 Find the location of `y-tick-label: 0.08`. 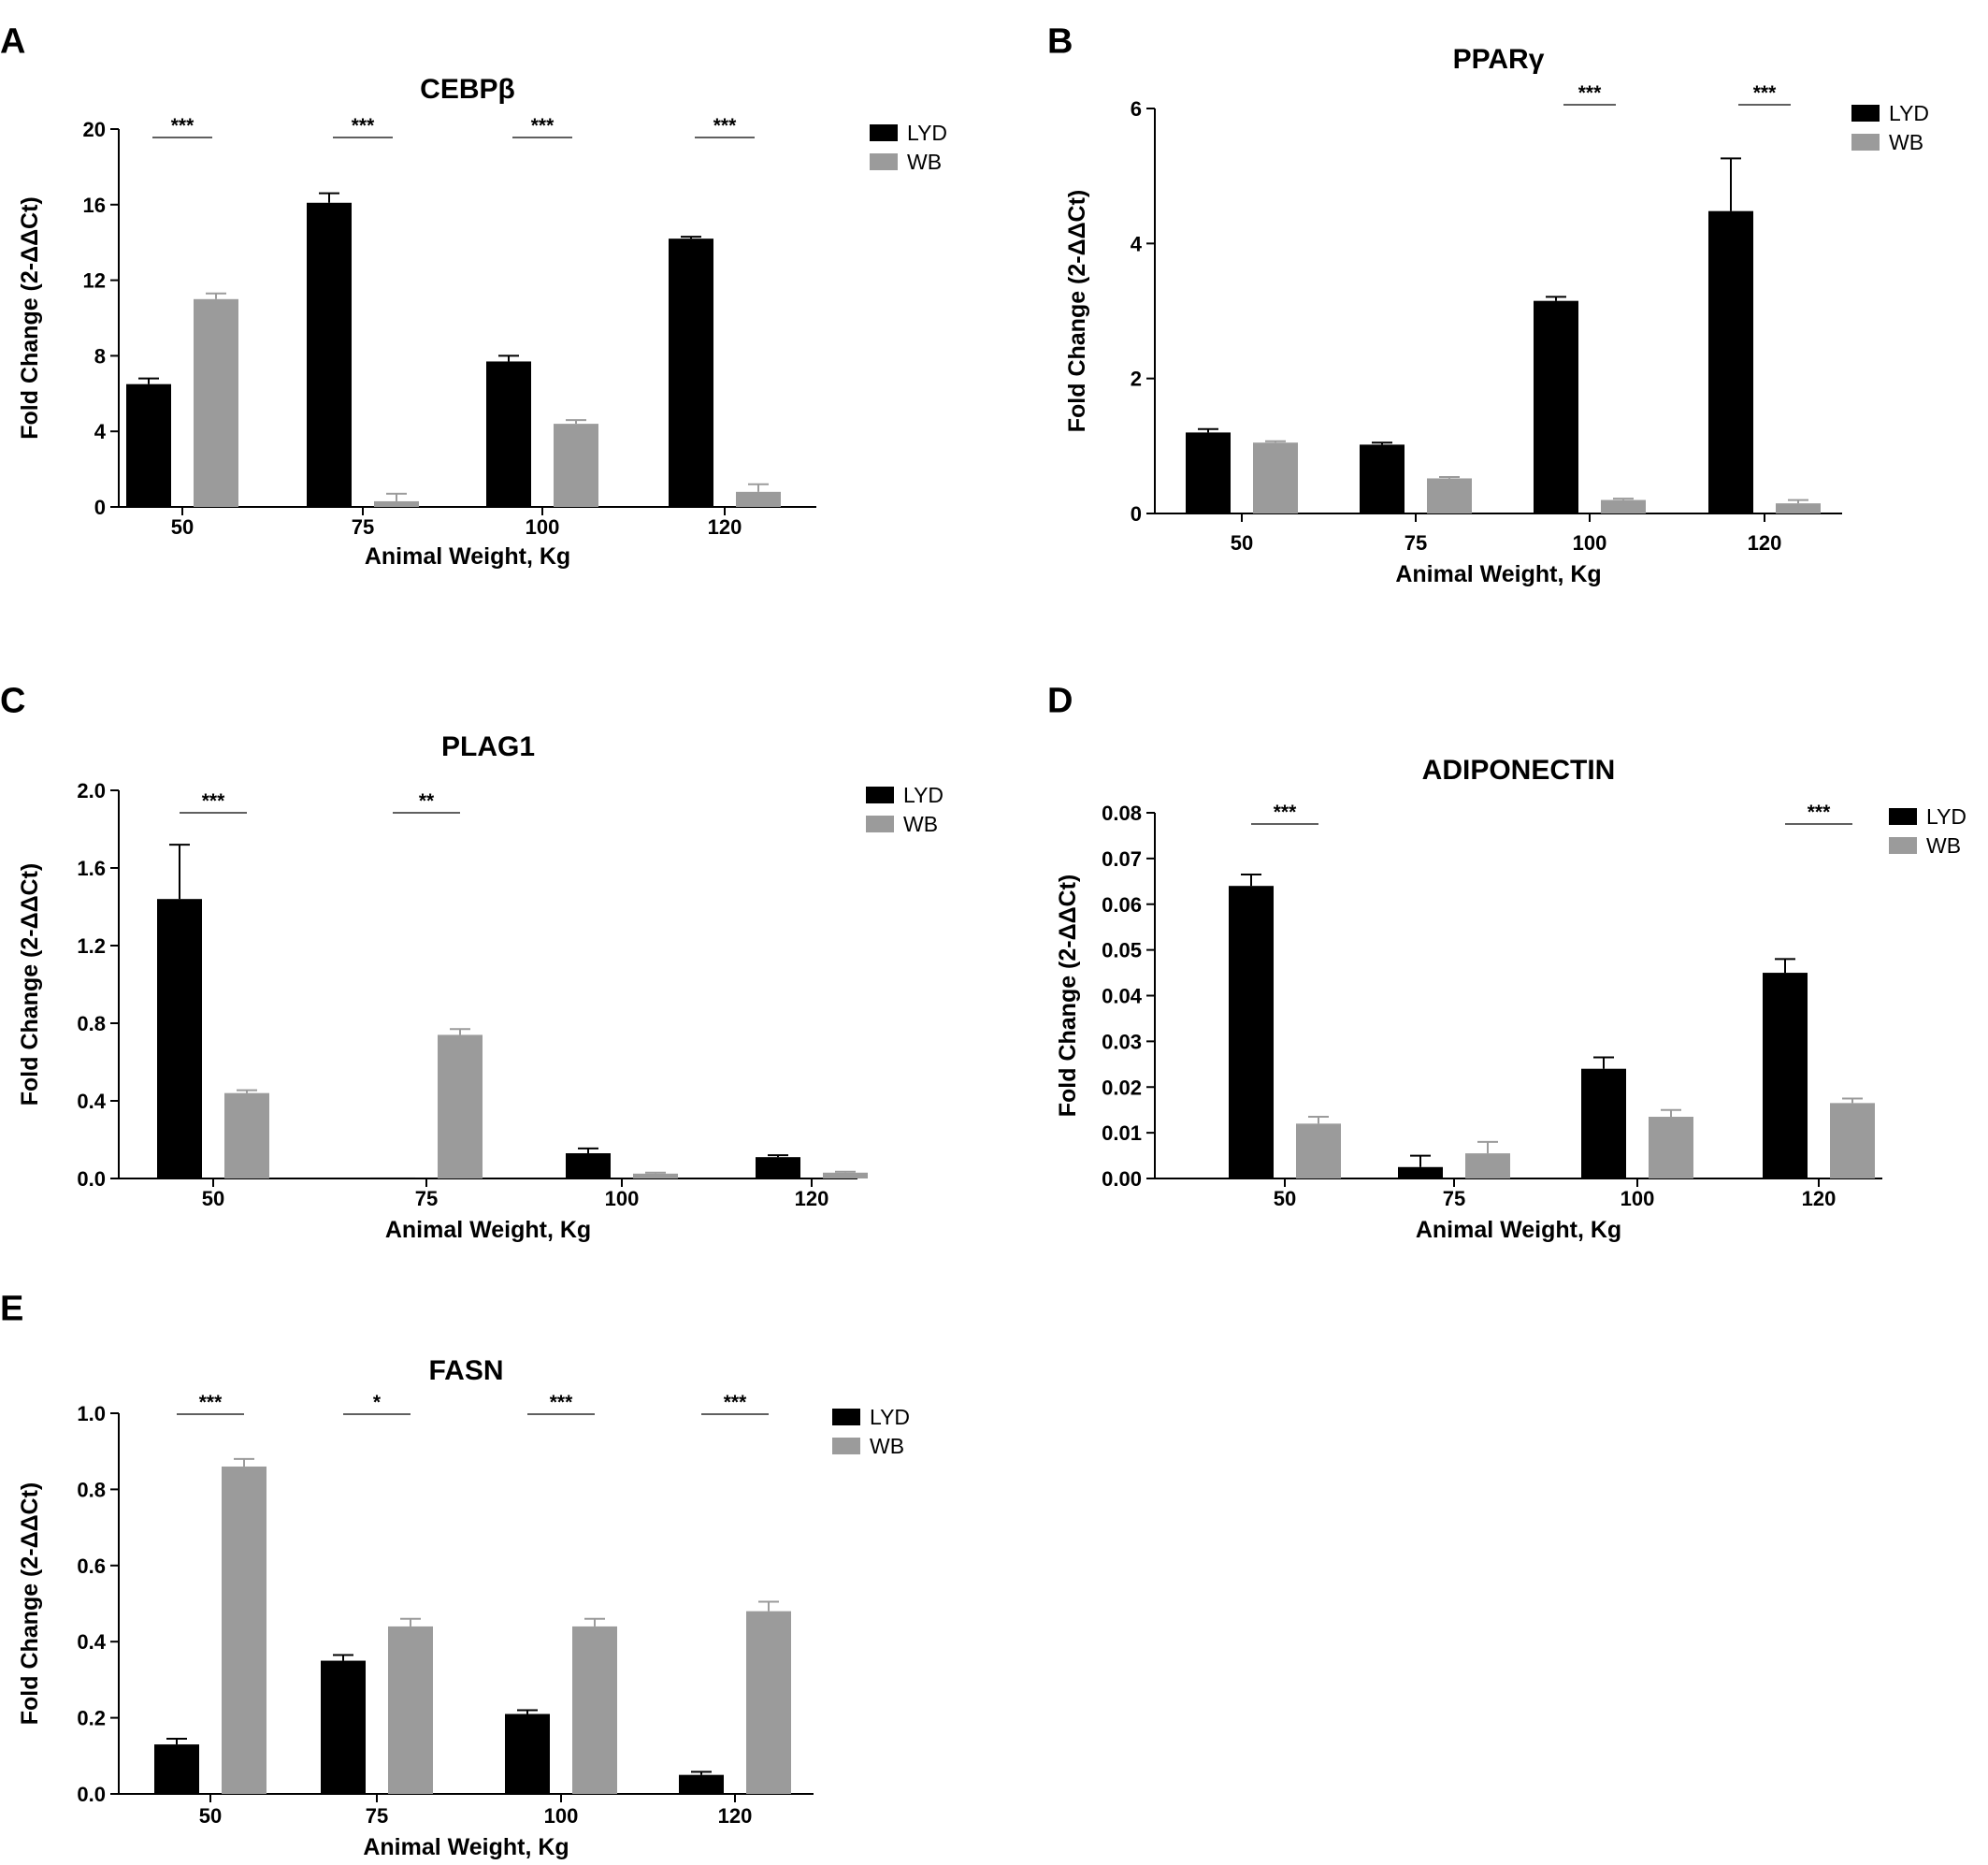

y-tick-label: 0.08 is located at coordinates (1122, 813).